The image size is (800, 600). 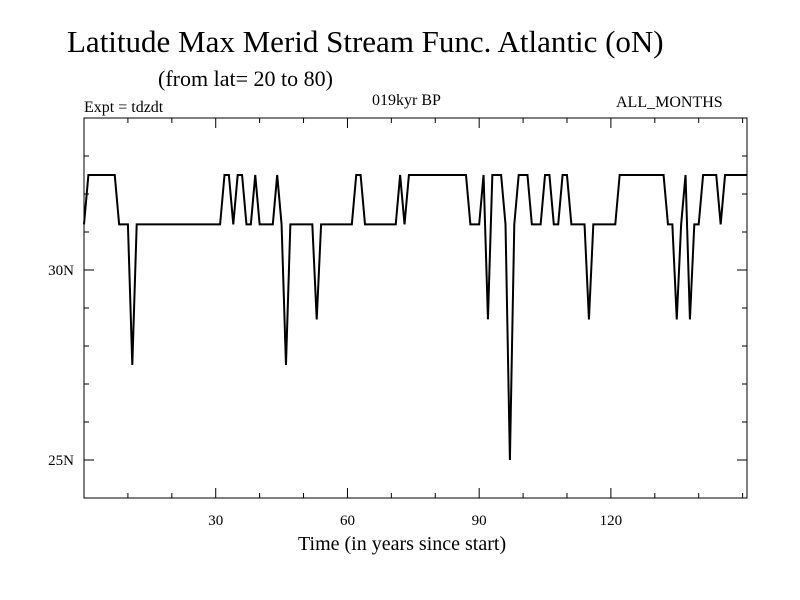 What do you see at coordinates (406, 100) in the screenshot?
I see `run-label: 019kyr BP` at bounding box center [406, 100].